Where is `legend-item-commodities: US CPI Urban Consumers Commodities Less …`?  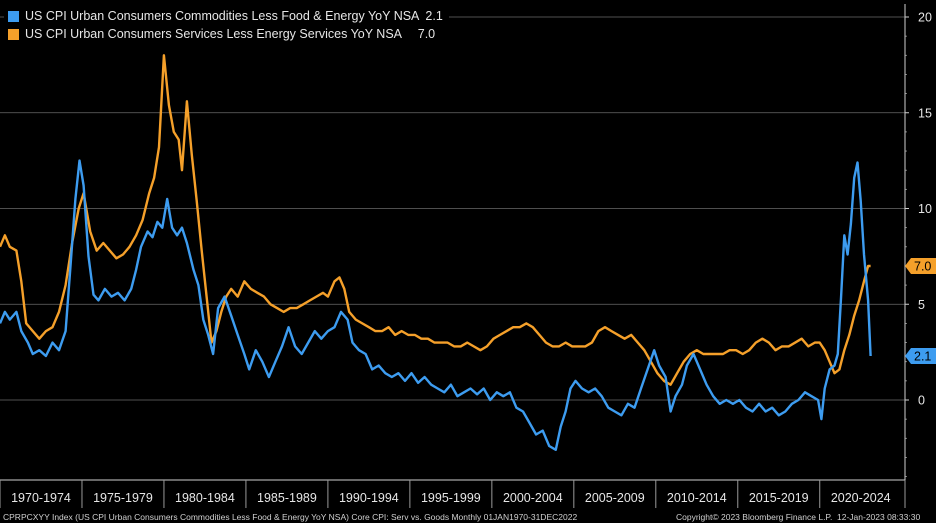 legend-item-commodities: US CPI Urban Consumers Commodities Less … is located at coordinates (225, 16).